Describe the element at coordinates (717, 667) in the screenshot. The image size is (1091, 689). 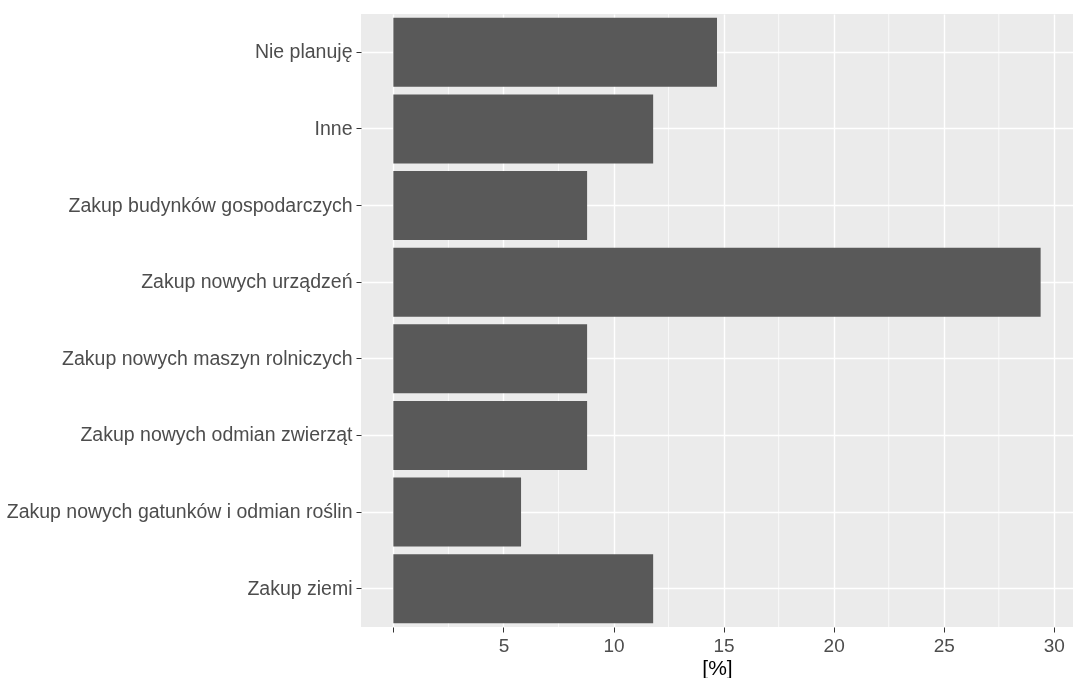
I see `x-axis-title: [%]` at that location.